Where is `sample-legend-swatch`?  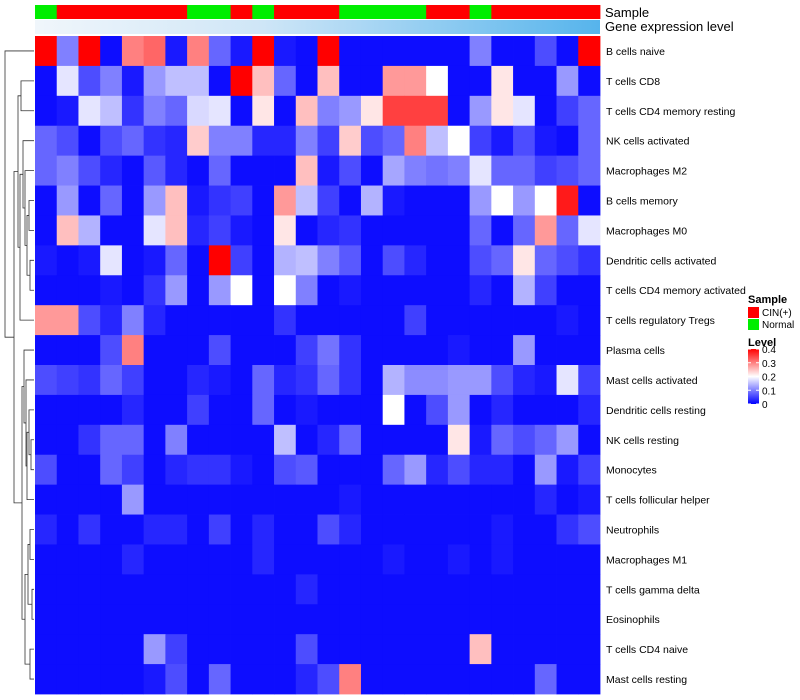
sample-legend-swatch is located at coordinates (753, 324).